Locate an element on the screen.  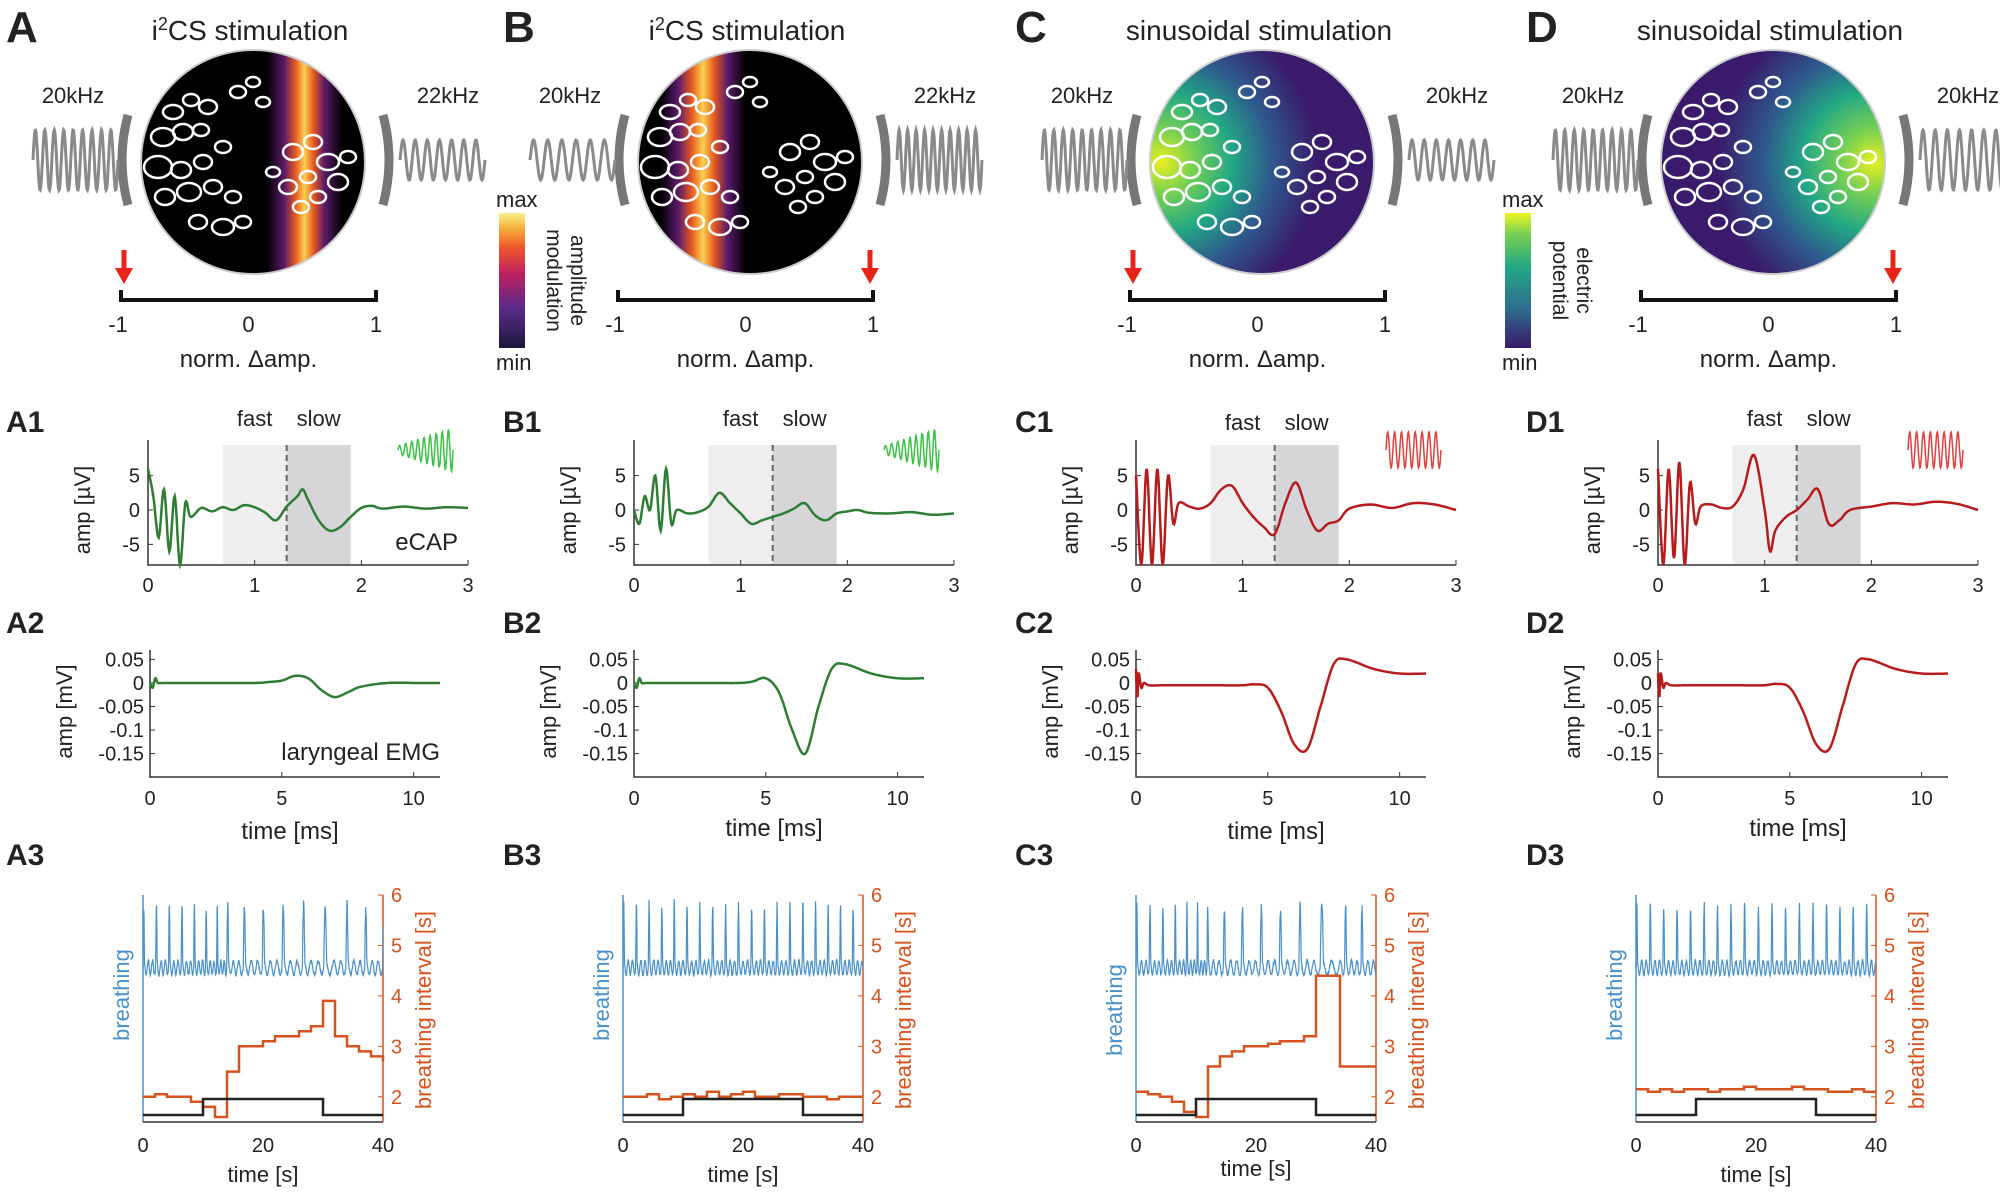
x-tick-label: 3 is located at coordinates (953, 586).